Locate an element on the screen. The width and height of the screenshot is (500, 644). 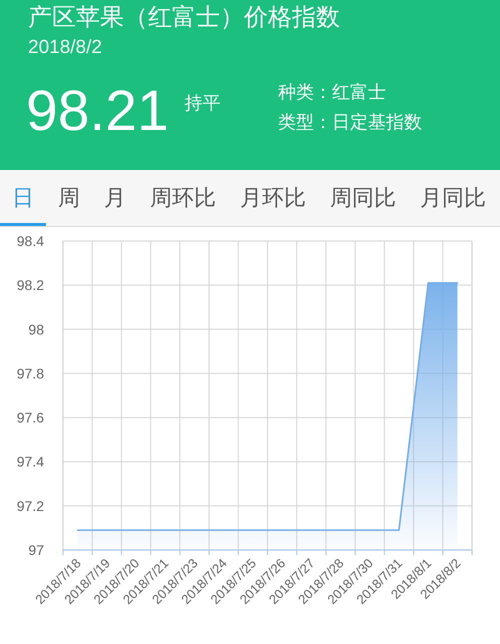
ytick-label: 97 is located at coordinates (36, 550).